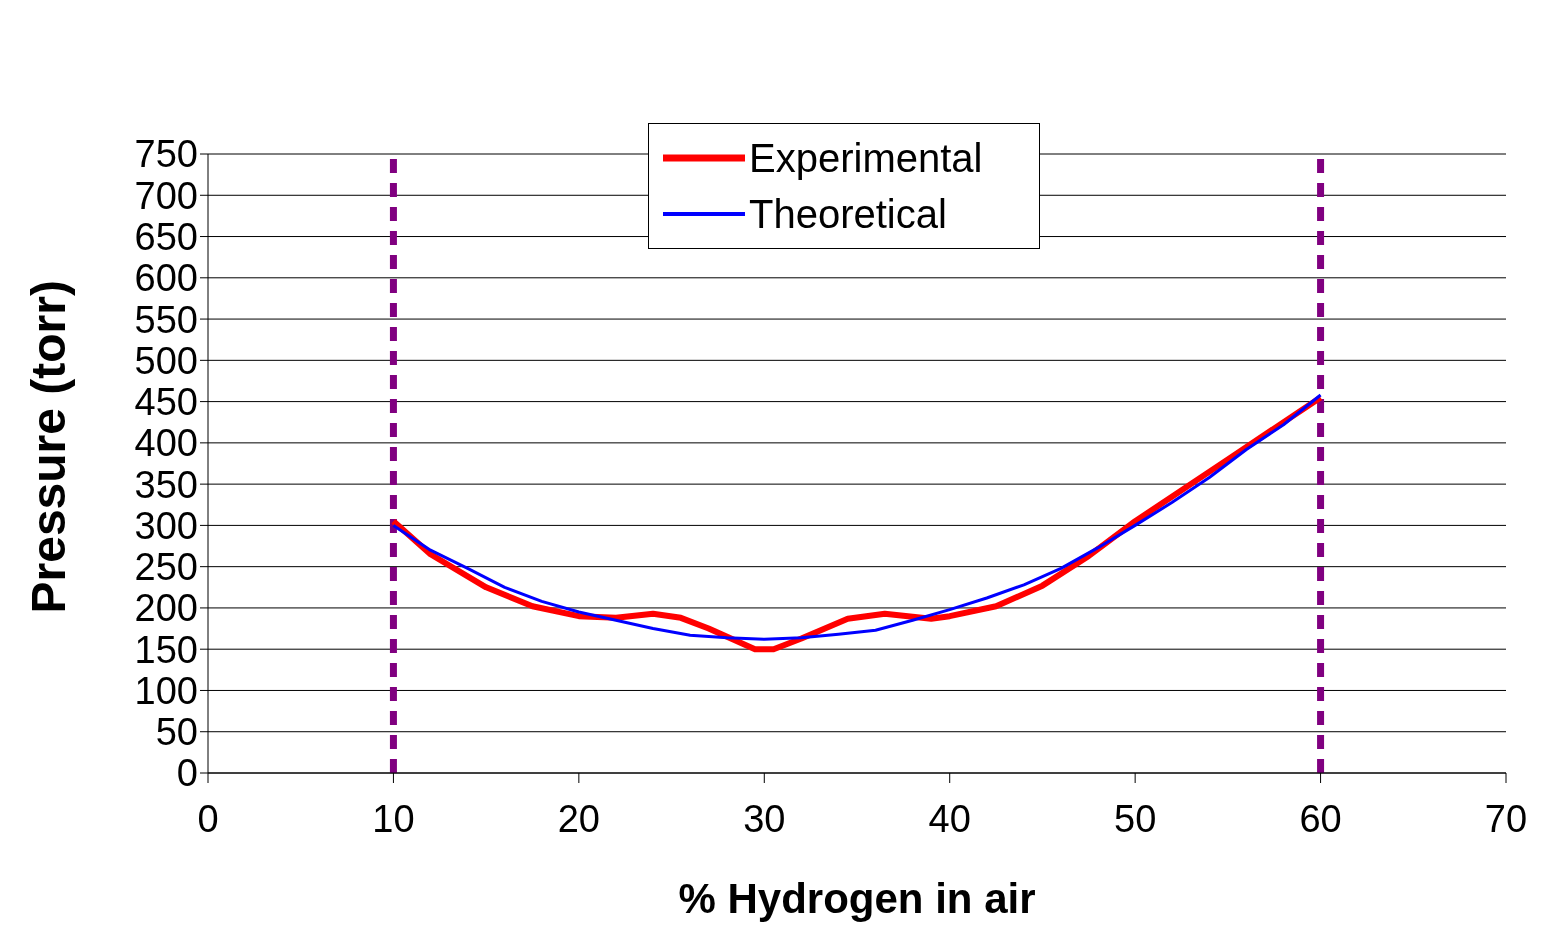  I want to click on y-tick-label: 700, so click(166, 195).